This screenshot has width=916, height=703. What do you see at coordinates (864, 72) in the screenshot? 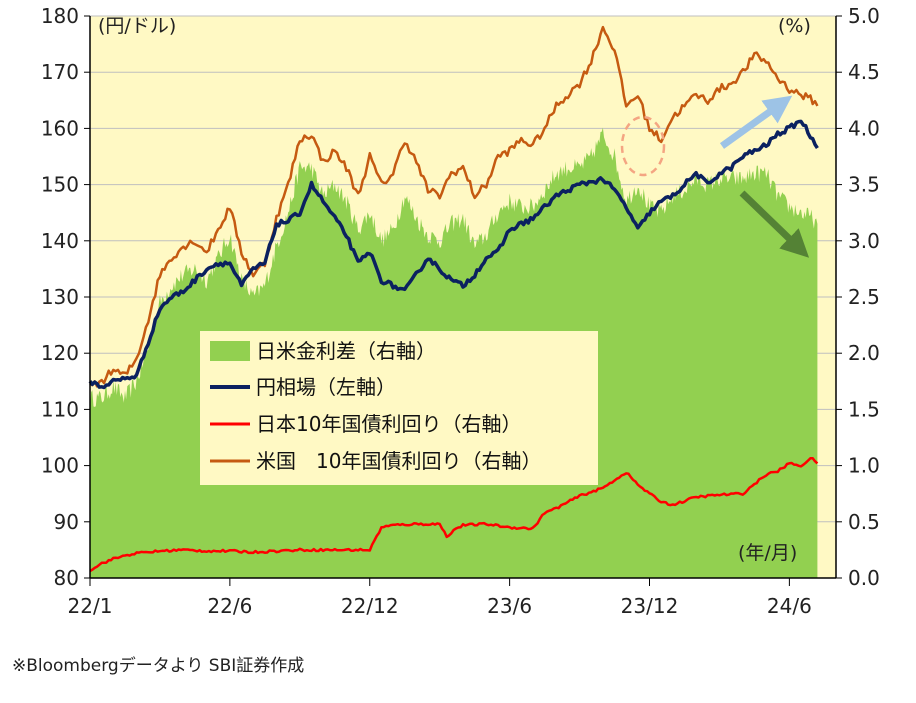
I see `right-tick-label: 4.5` at bounding box center [864, 72].